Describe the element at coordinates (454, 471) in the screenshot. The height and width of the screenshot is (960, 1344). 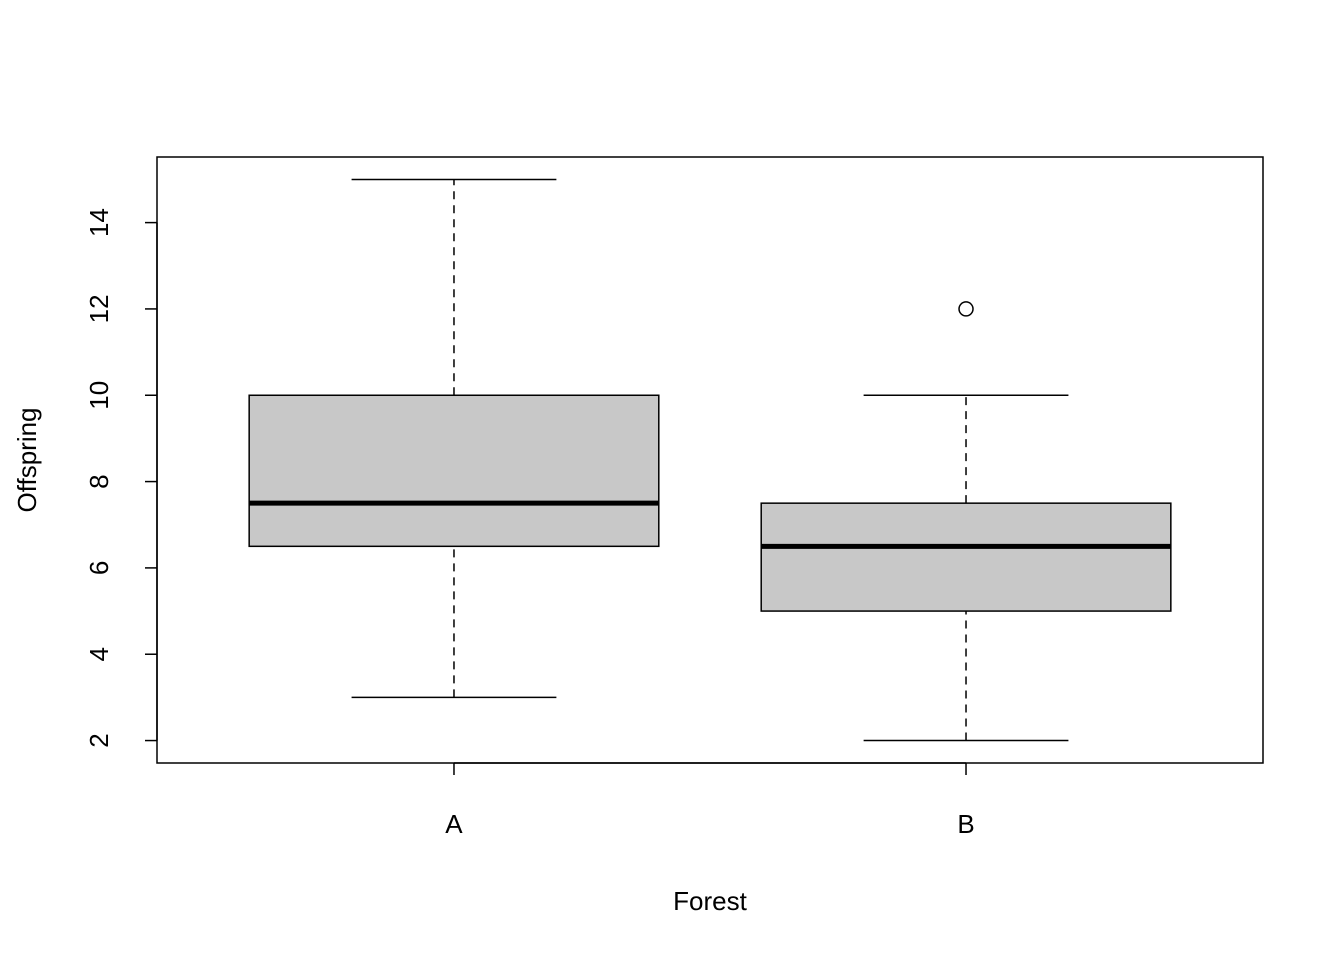
I see `box-A` at that location.